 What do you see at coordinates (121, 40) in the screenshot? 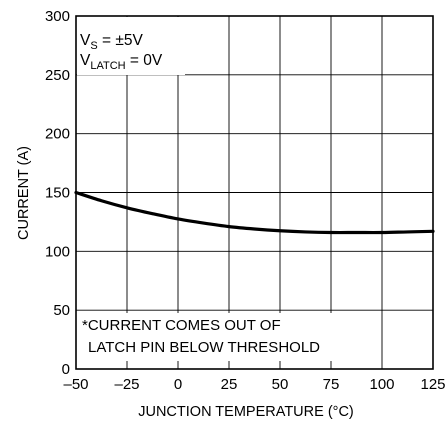
I see `cond-vs-value: = ±5V` at bounding box center [121, 40].